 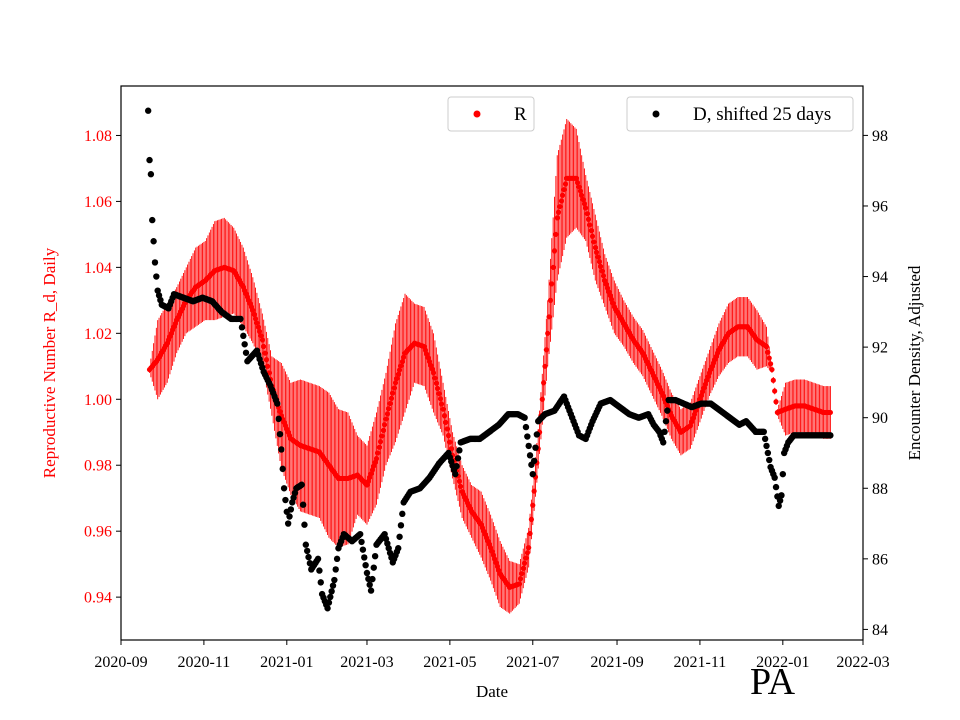 What do you see at coordinates (532, 662) in the screenshot?
I see `x-tick-label: 2021-07` at bounding box center [532, 662].